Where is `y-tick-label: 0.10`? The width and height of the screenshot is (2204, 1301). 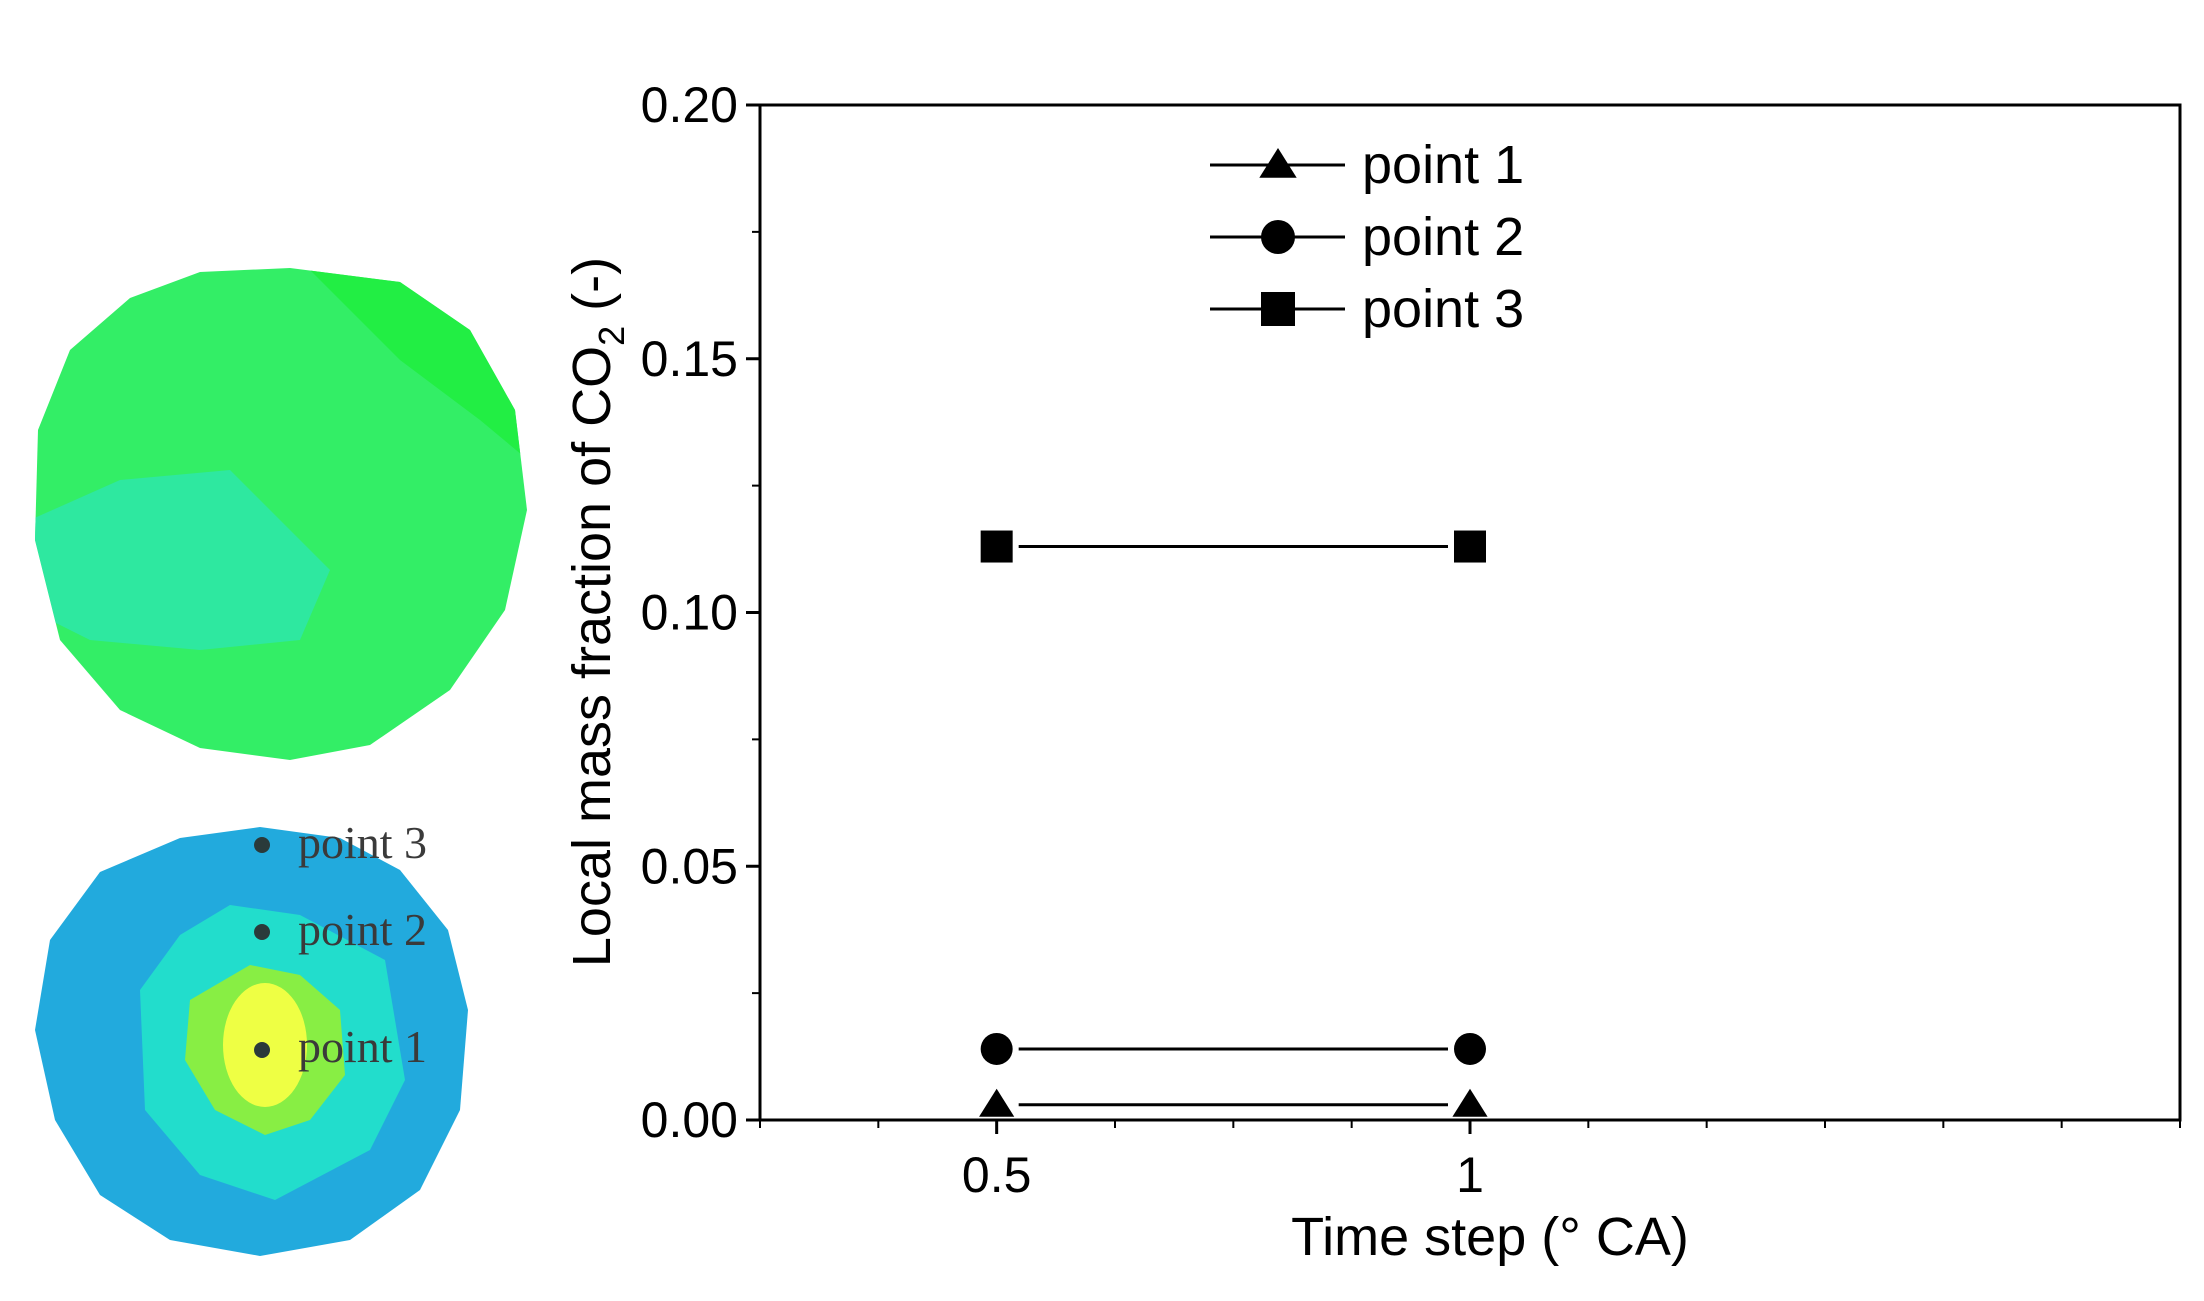
y-tick-label: 0.10 is located at coordinates (689, 613).